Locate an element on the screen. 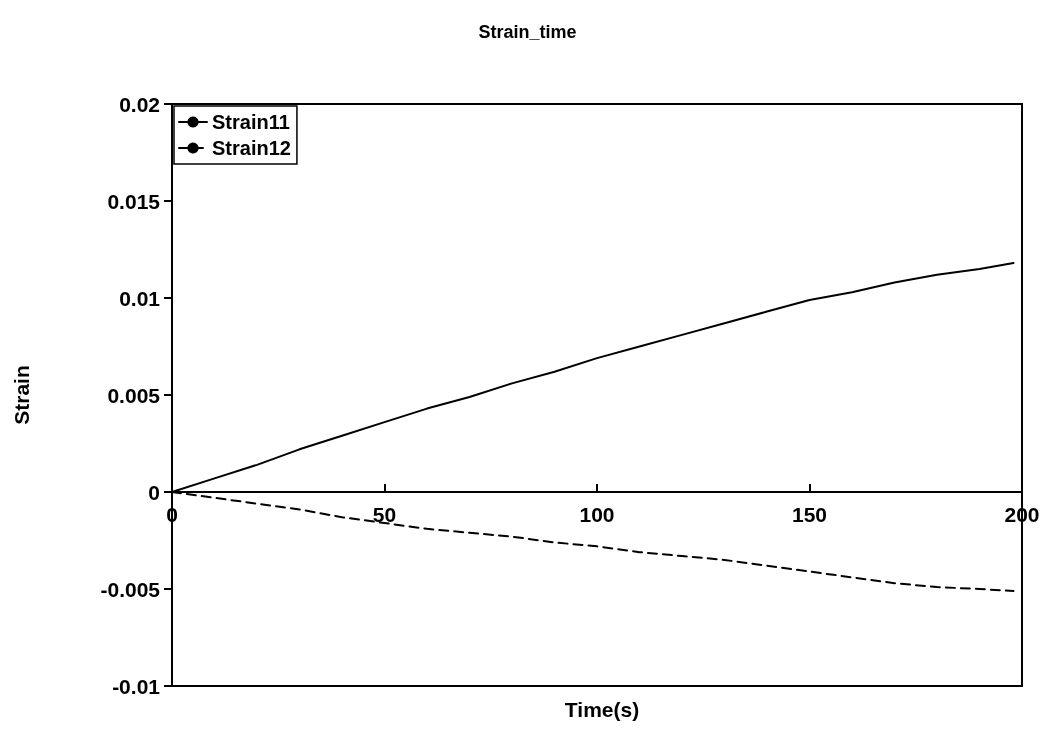  chart-title: Strain_time is located at coordinates (527, 32).